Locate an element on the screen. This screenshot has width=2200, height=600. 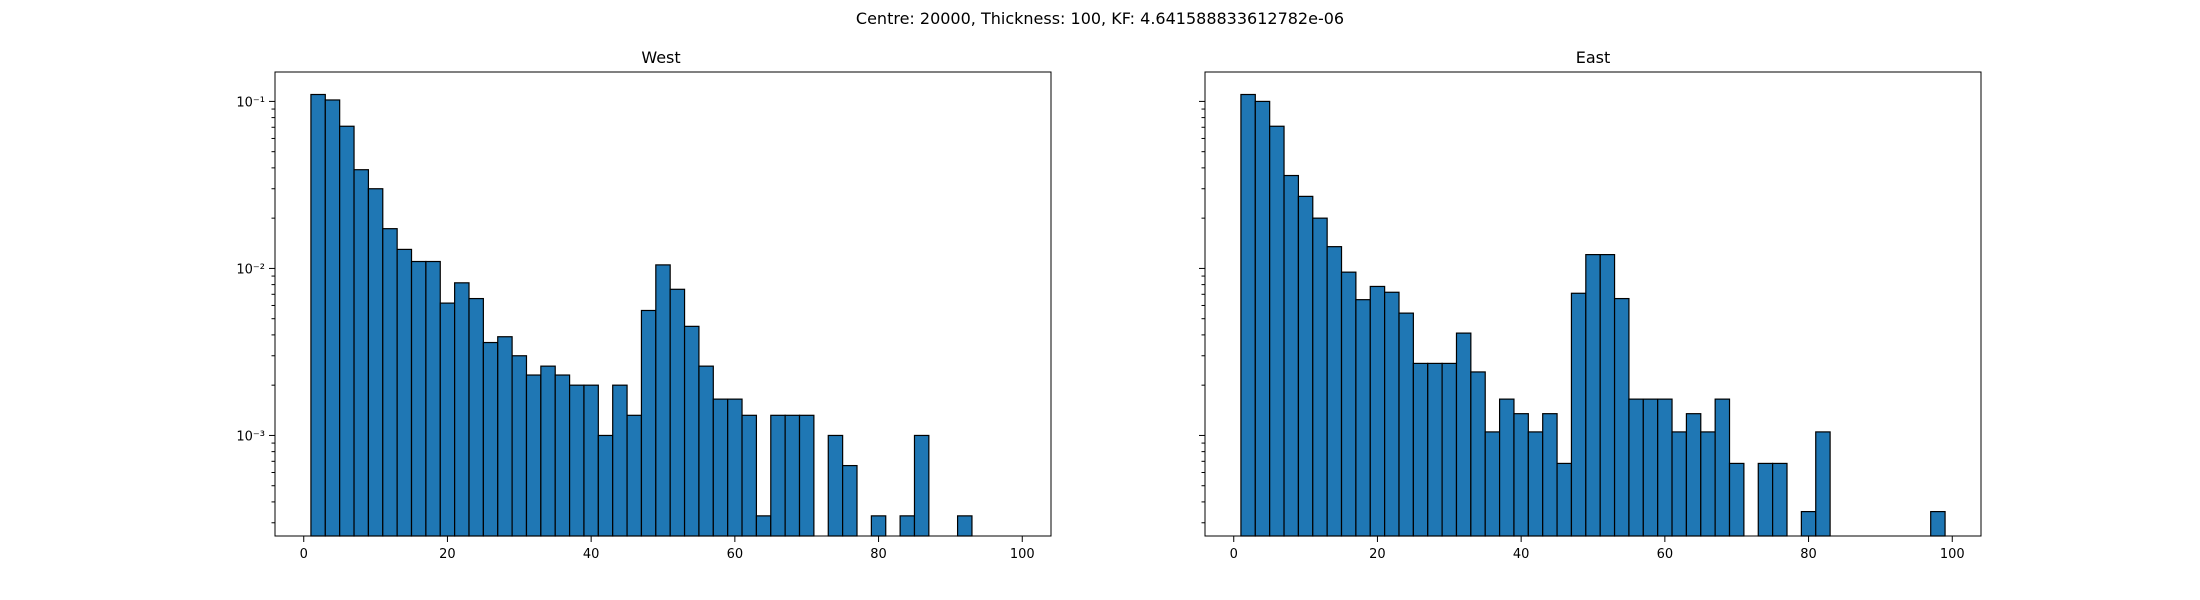
east-x-tick-label-60: 60 is located at coordinates (1665, 554).